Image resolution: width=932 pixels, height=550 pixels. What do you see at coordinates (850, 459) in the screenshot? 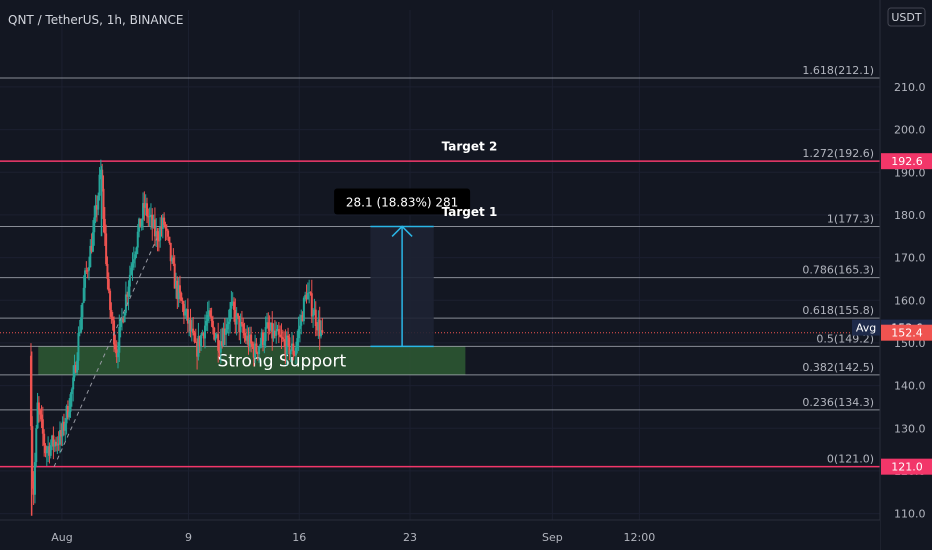
I see `fib-level-label: 0(121.0)` at bounding box center [850, 459].